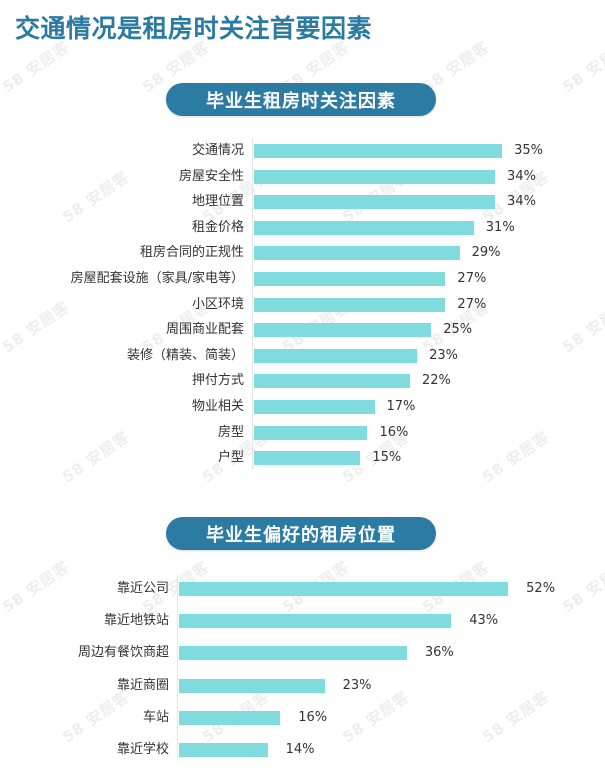 The image size is (605, 774). I want to click on bar-row: 租金价格 31%, so click(388, 227).